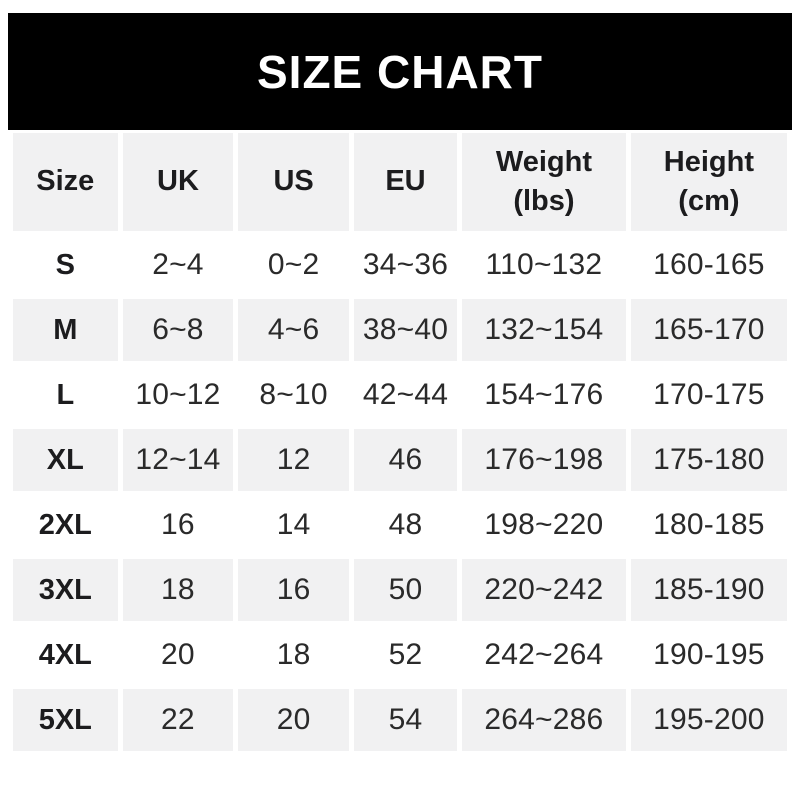  Describe the element at coordinates (293, 265) in the screenshot. I see `us-value: 0~2` at that location.